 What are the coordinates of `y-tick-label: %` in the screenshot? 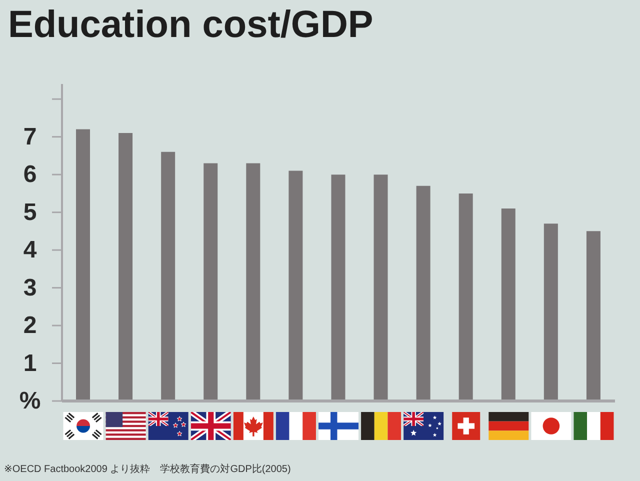 It's located at (30, 401).